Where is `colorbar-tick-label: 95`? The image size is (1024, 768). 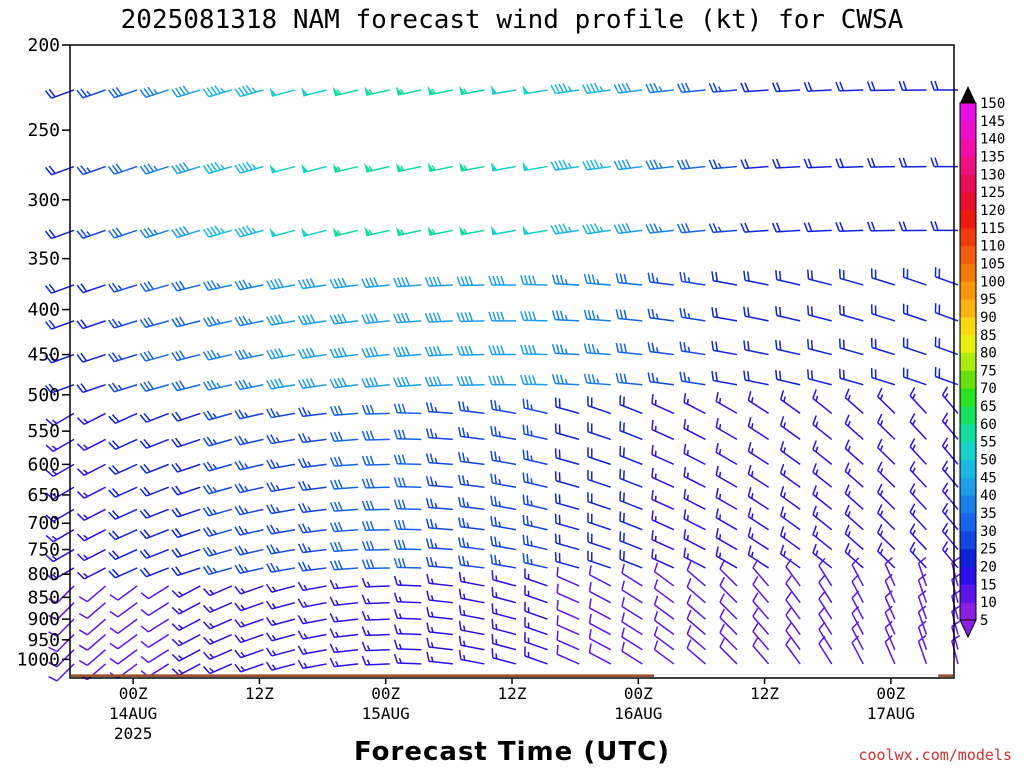 colorbar-tick-label: 95 is located at coordinates (988, 300).